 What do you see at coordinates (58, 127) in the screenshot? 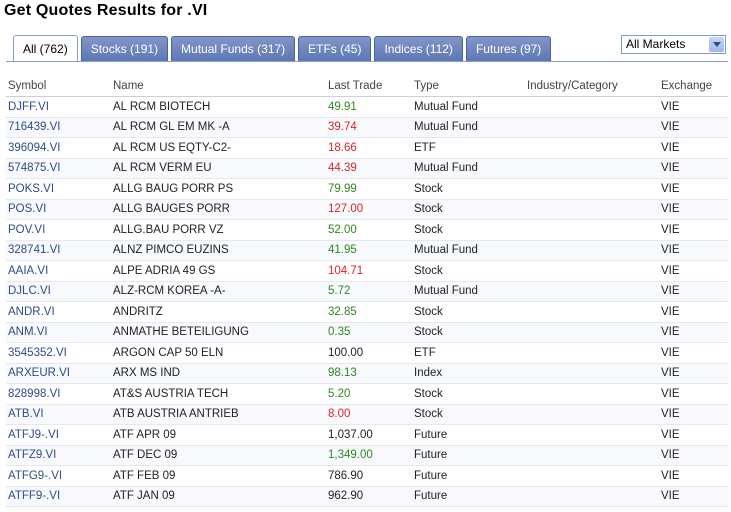
I see `symbol-link: 716439.VI` at bounding box center [58, 127].